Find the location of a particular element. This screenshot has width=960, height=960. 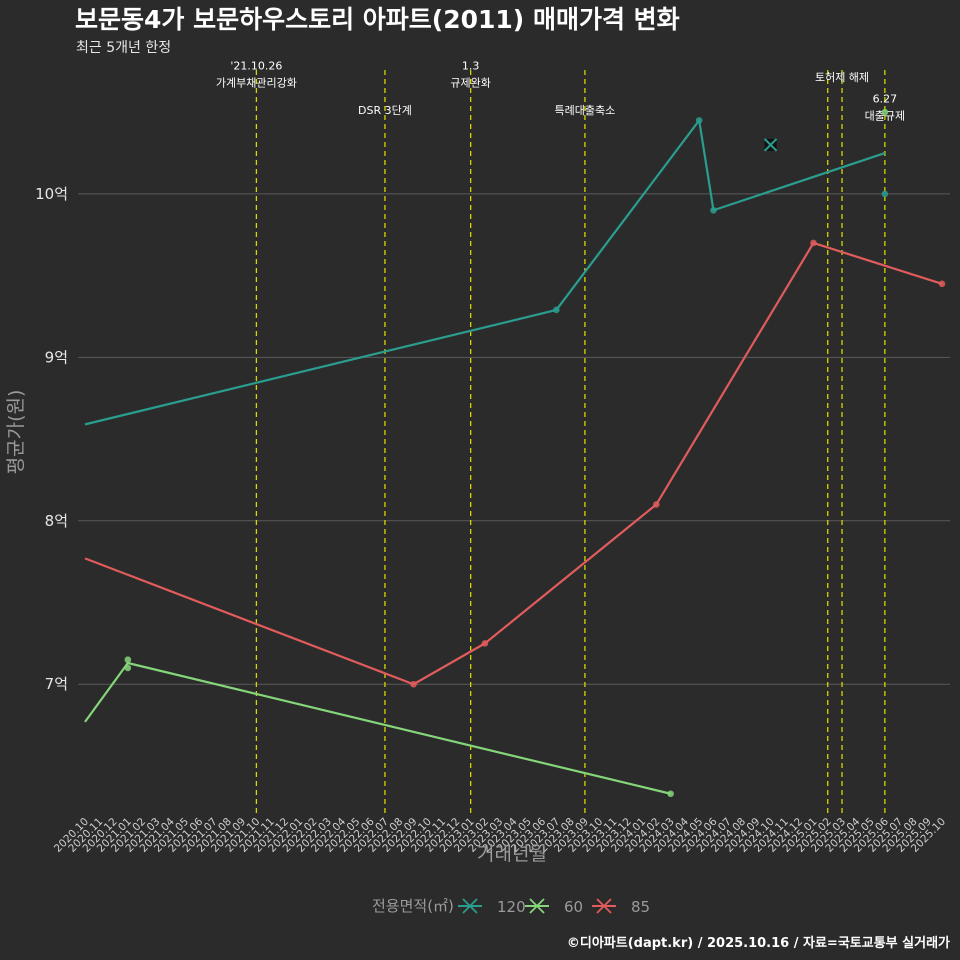

event-label: 토허제 해제 is located at coordinates (842, 77).